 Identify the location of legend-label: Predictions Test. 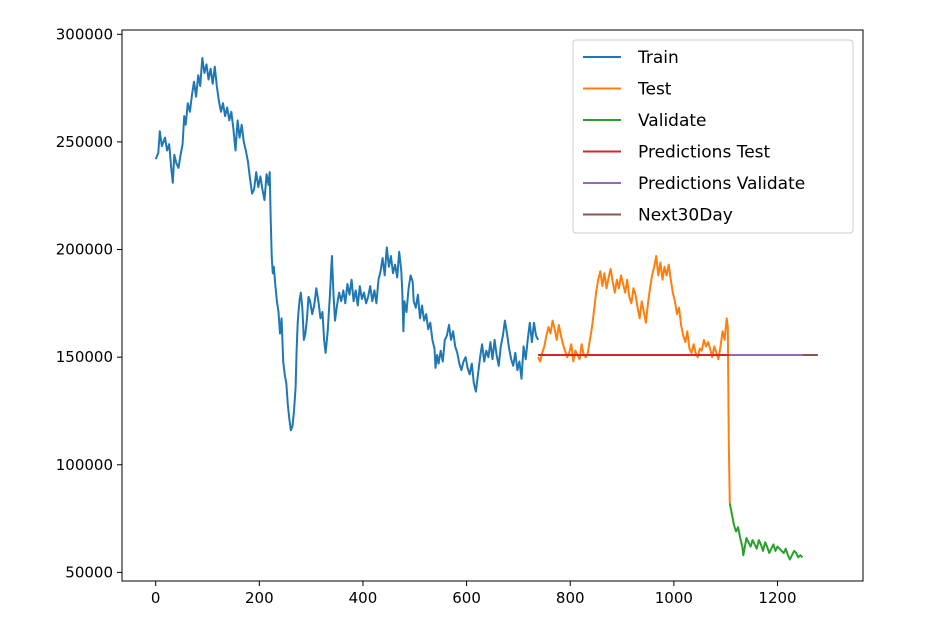
(704, 153).